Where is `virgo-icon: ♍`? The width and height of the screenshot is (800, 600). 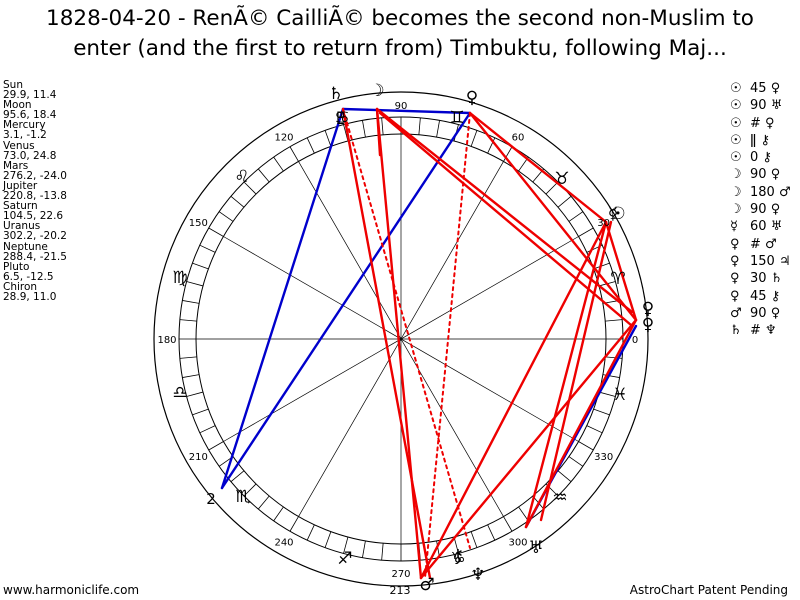
virgo-icon: ♍ is located at coordinates (179, 278).